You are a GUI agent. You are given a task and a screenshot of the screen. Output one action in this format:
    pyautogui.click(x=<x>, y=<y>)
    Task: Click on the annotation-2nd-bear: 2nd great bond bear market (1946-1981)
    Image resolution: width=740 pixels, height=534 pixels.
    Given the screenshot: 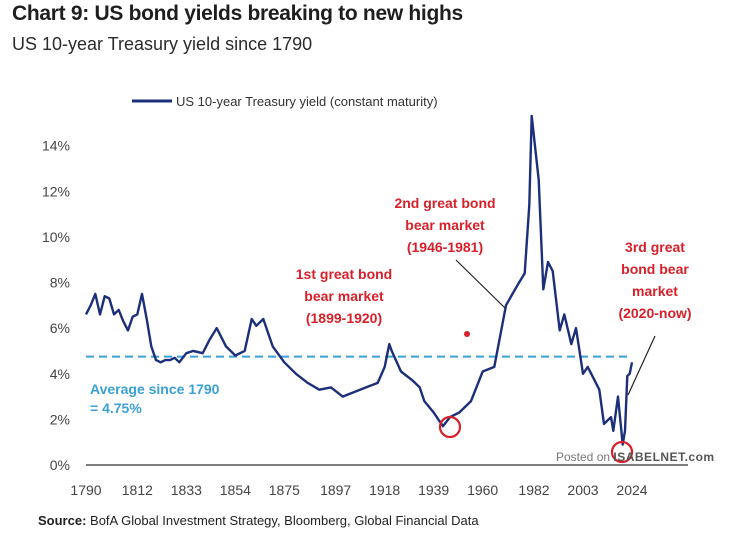 What is the action you would take?
    pyautogui.click(x=444, y=225)
    